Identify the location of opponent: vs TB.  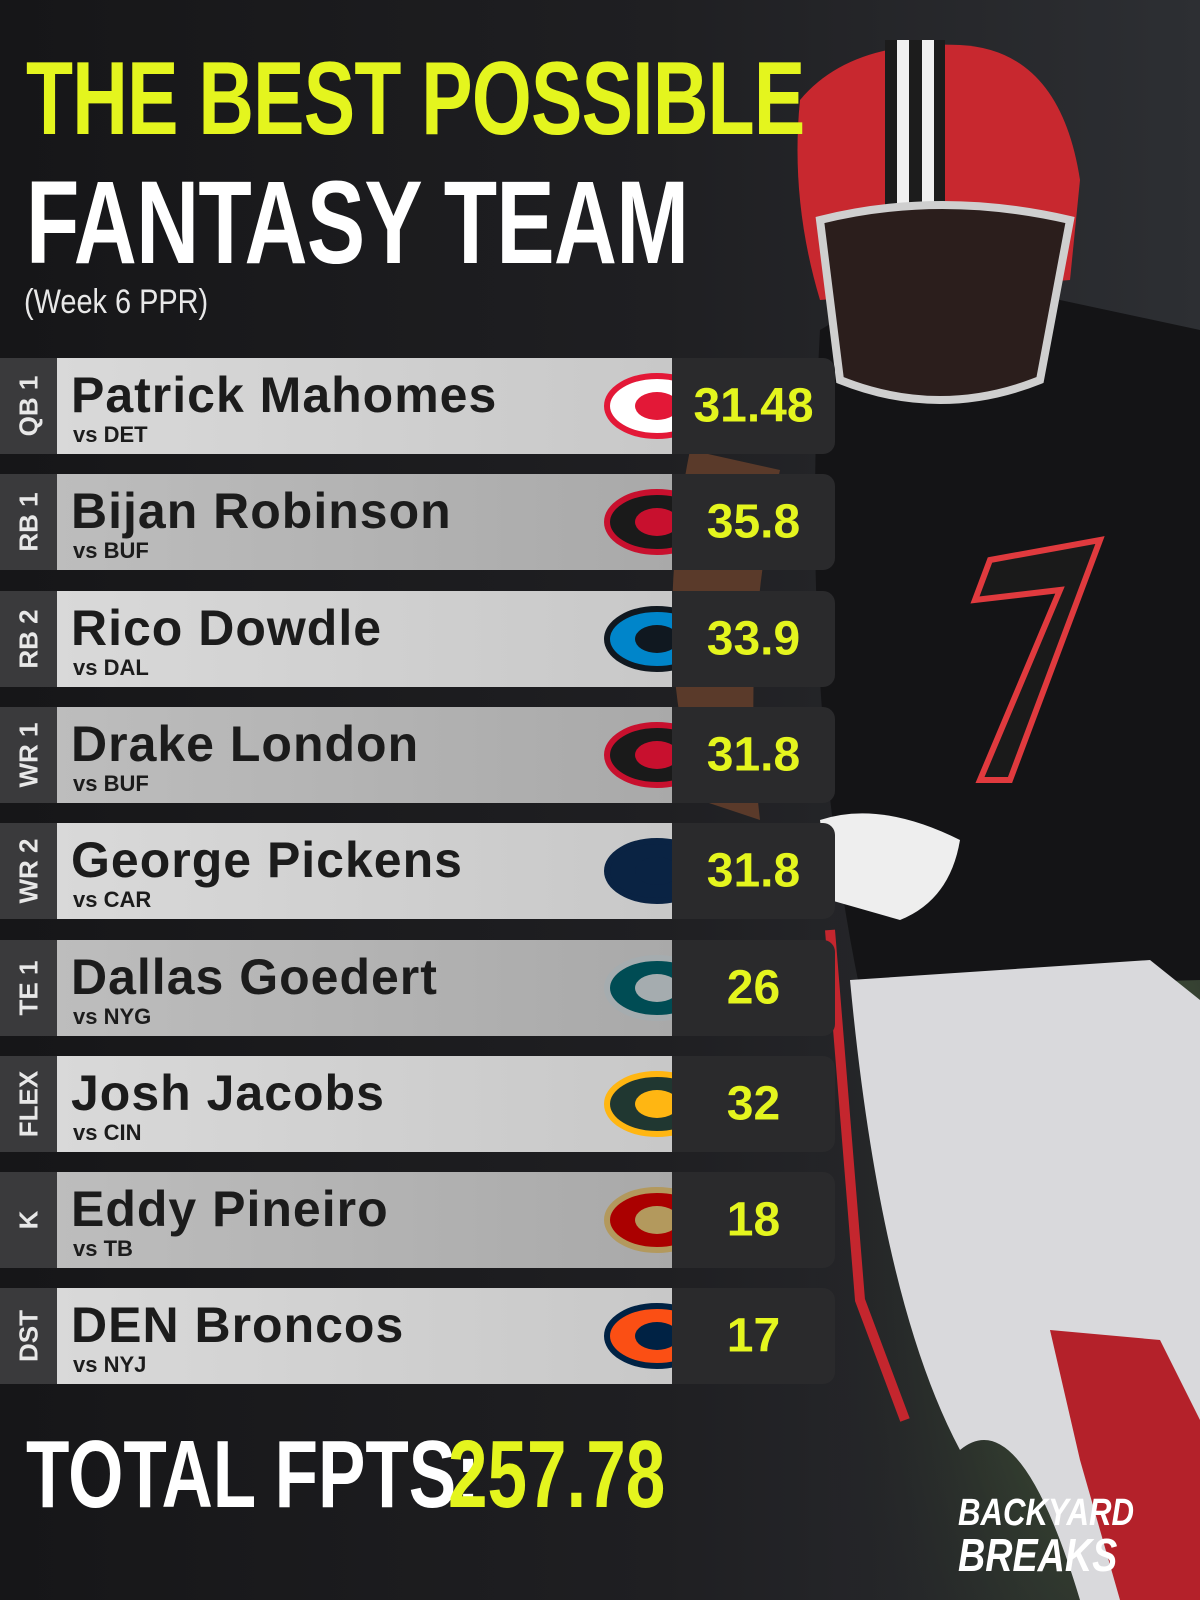
(103, 1249).